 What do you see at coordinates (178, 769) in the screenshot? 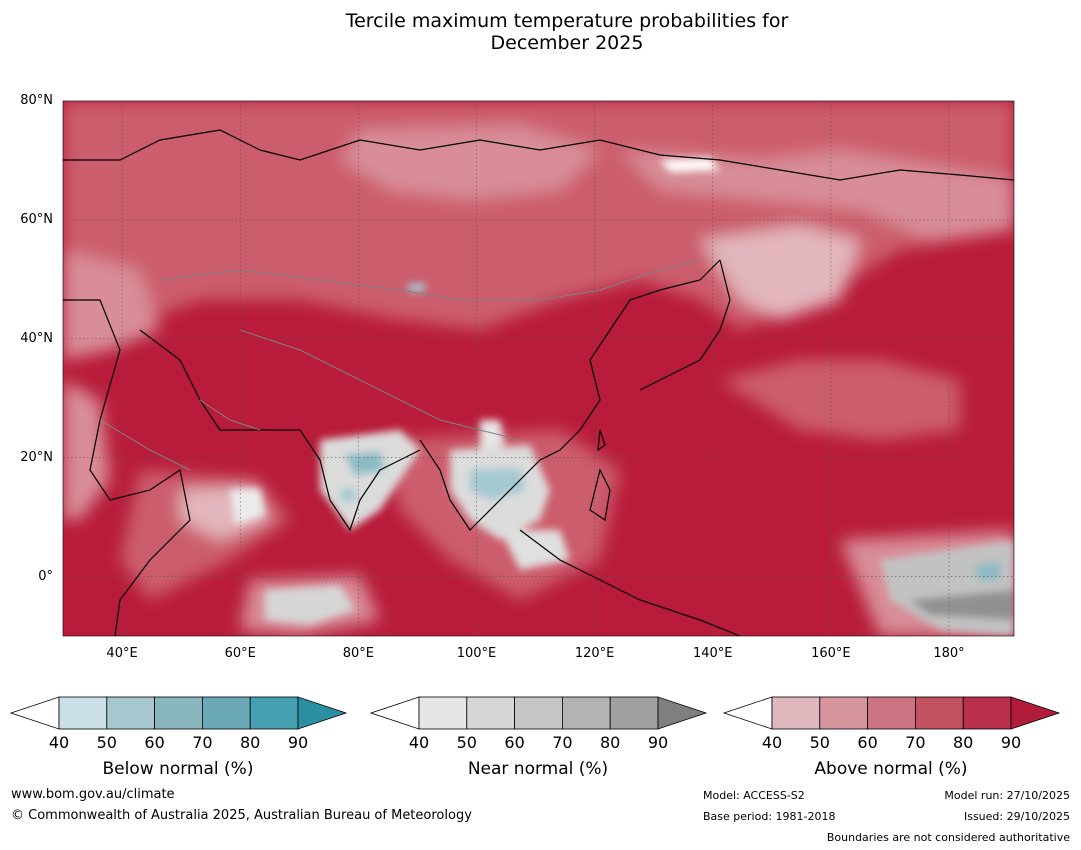
I see `below-normal-label: Below normal (%)` at bounding box center [178, 769].